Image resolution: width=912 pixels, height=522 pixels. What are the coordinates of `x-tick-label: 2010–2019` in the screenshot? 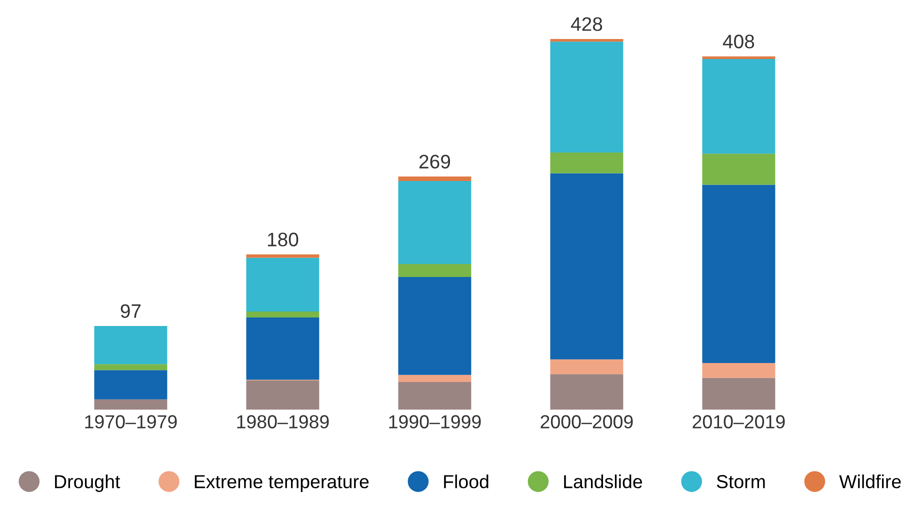 It's located at (738, 421).